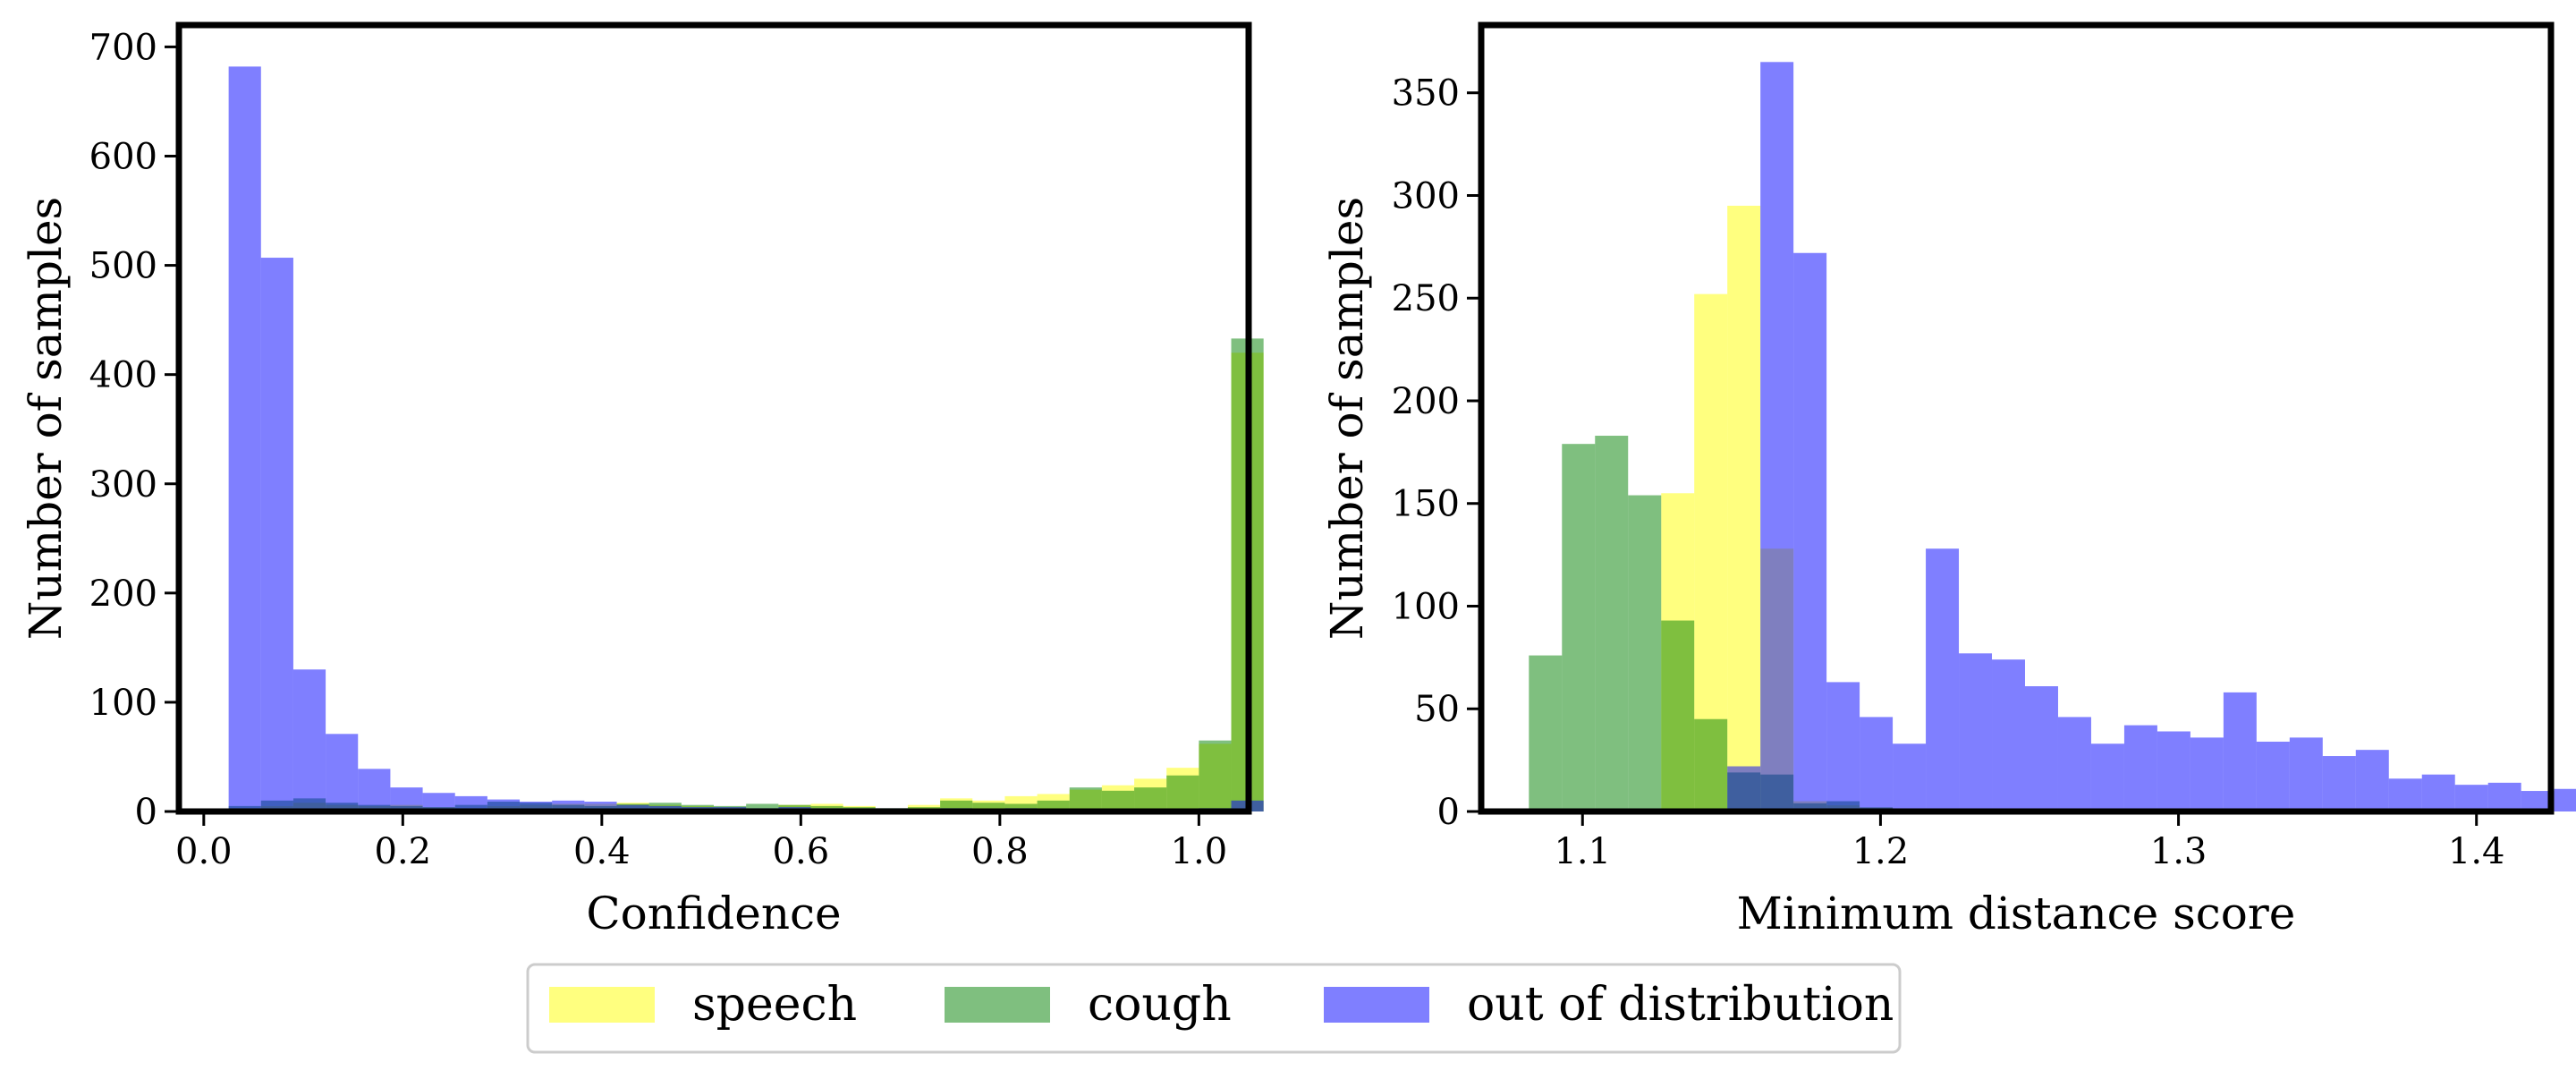 The image size is (2576, 1079). What do you see at coordinates (2178, 851) in the screenshot?
I see `x-tick-label: 1.3` at bounding box center [2178, 851].